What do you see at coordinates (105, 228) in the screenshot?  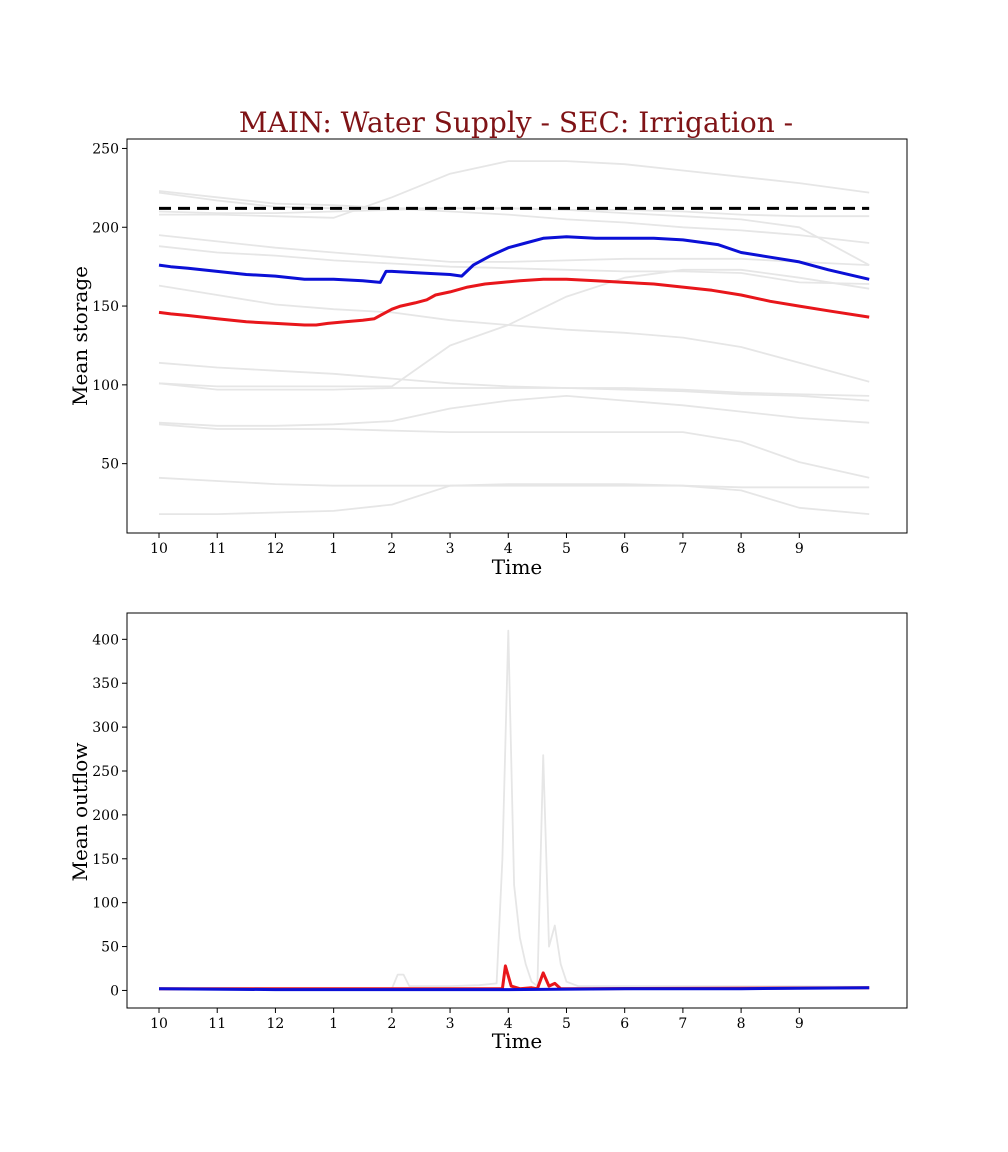 I see `storage-y-tick-label: 200` at bounding box center [105, 228].